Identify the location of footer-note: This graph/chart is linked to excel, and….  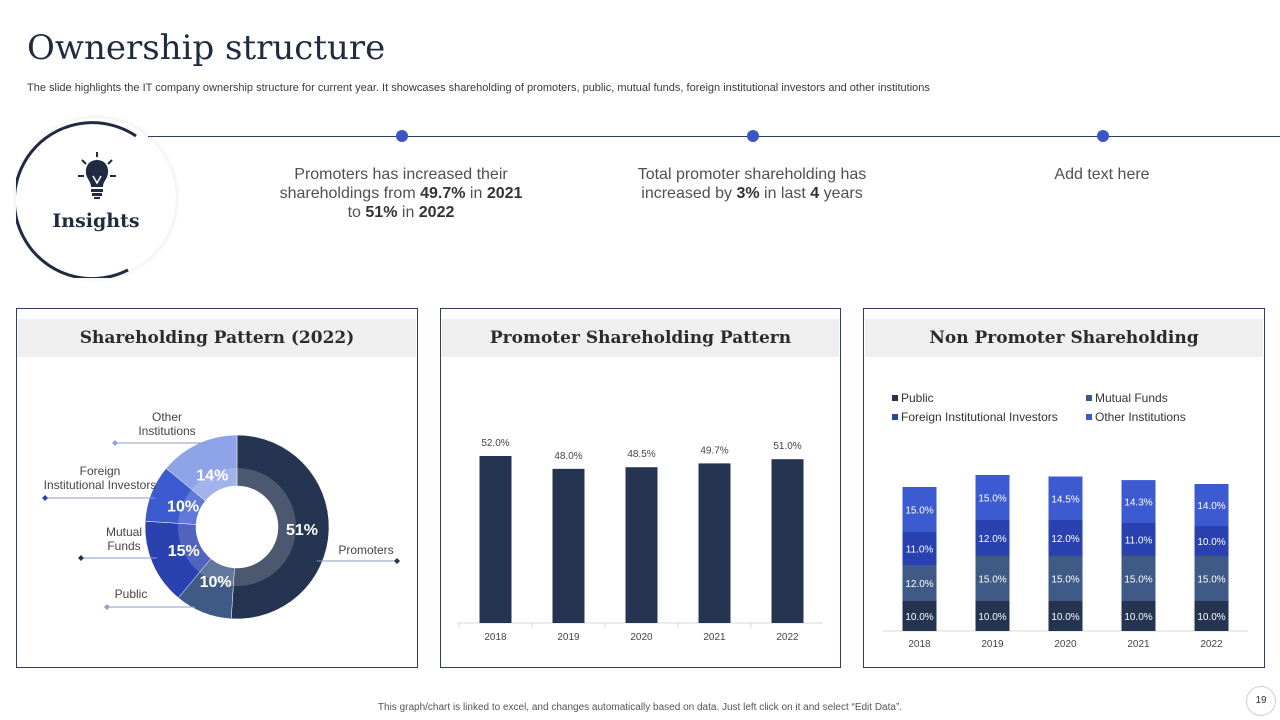
(640, 707).